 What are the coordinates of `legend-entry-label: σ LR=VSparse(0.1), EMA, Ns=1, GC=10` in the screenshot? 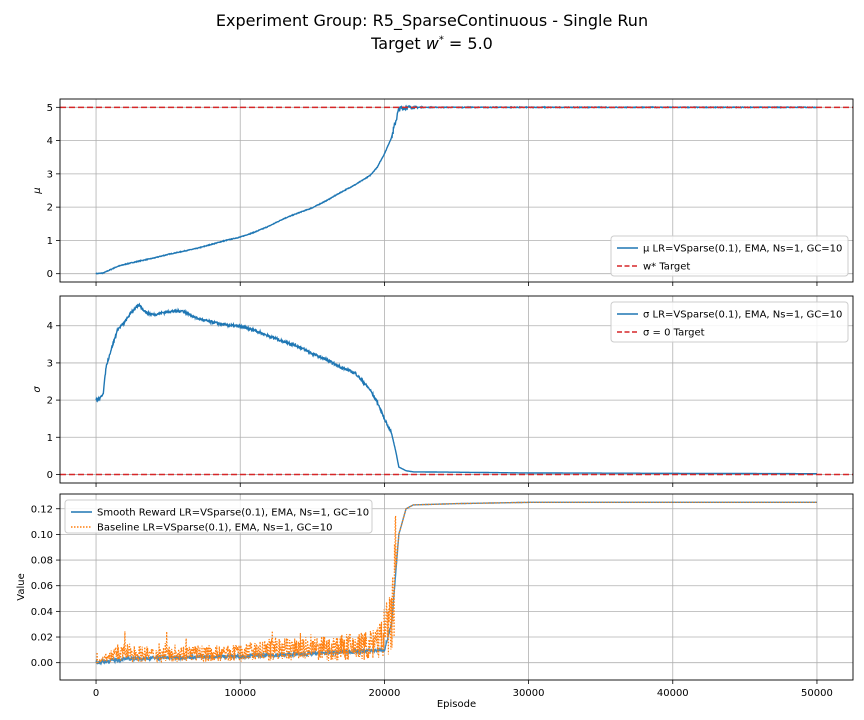 It's located at (742, 315).